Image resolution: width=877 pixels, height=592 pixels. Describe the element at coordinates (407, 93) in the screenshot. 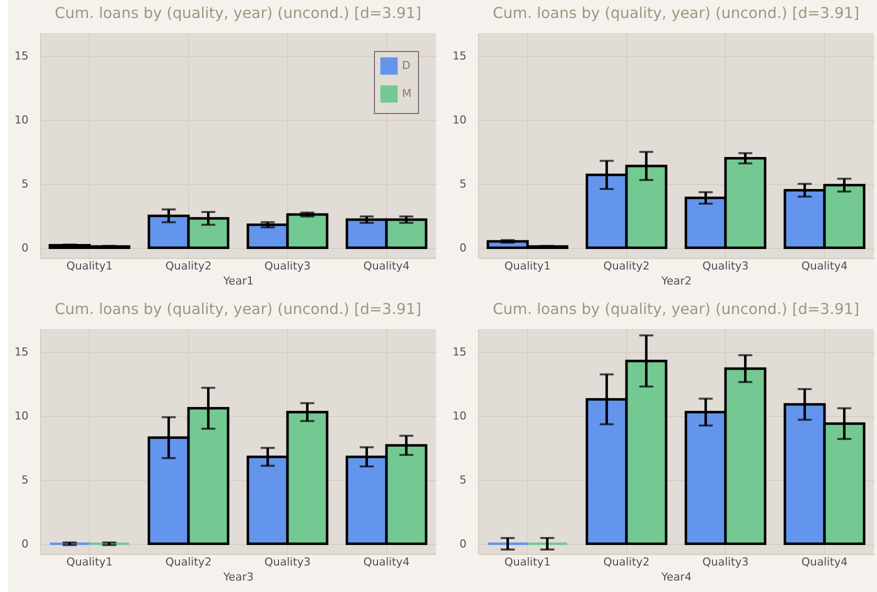

I see `legend-label: M` at that location.